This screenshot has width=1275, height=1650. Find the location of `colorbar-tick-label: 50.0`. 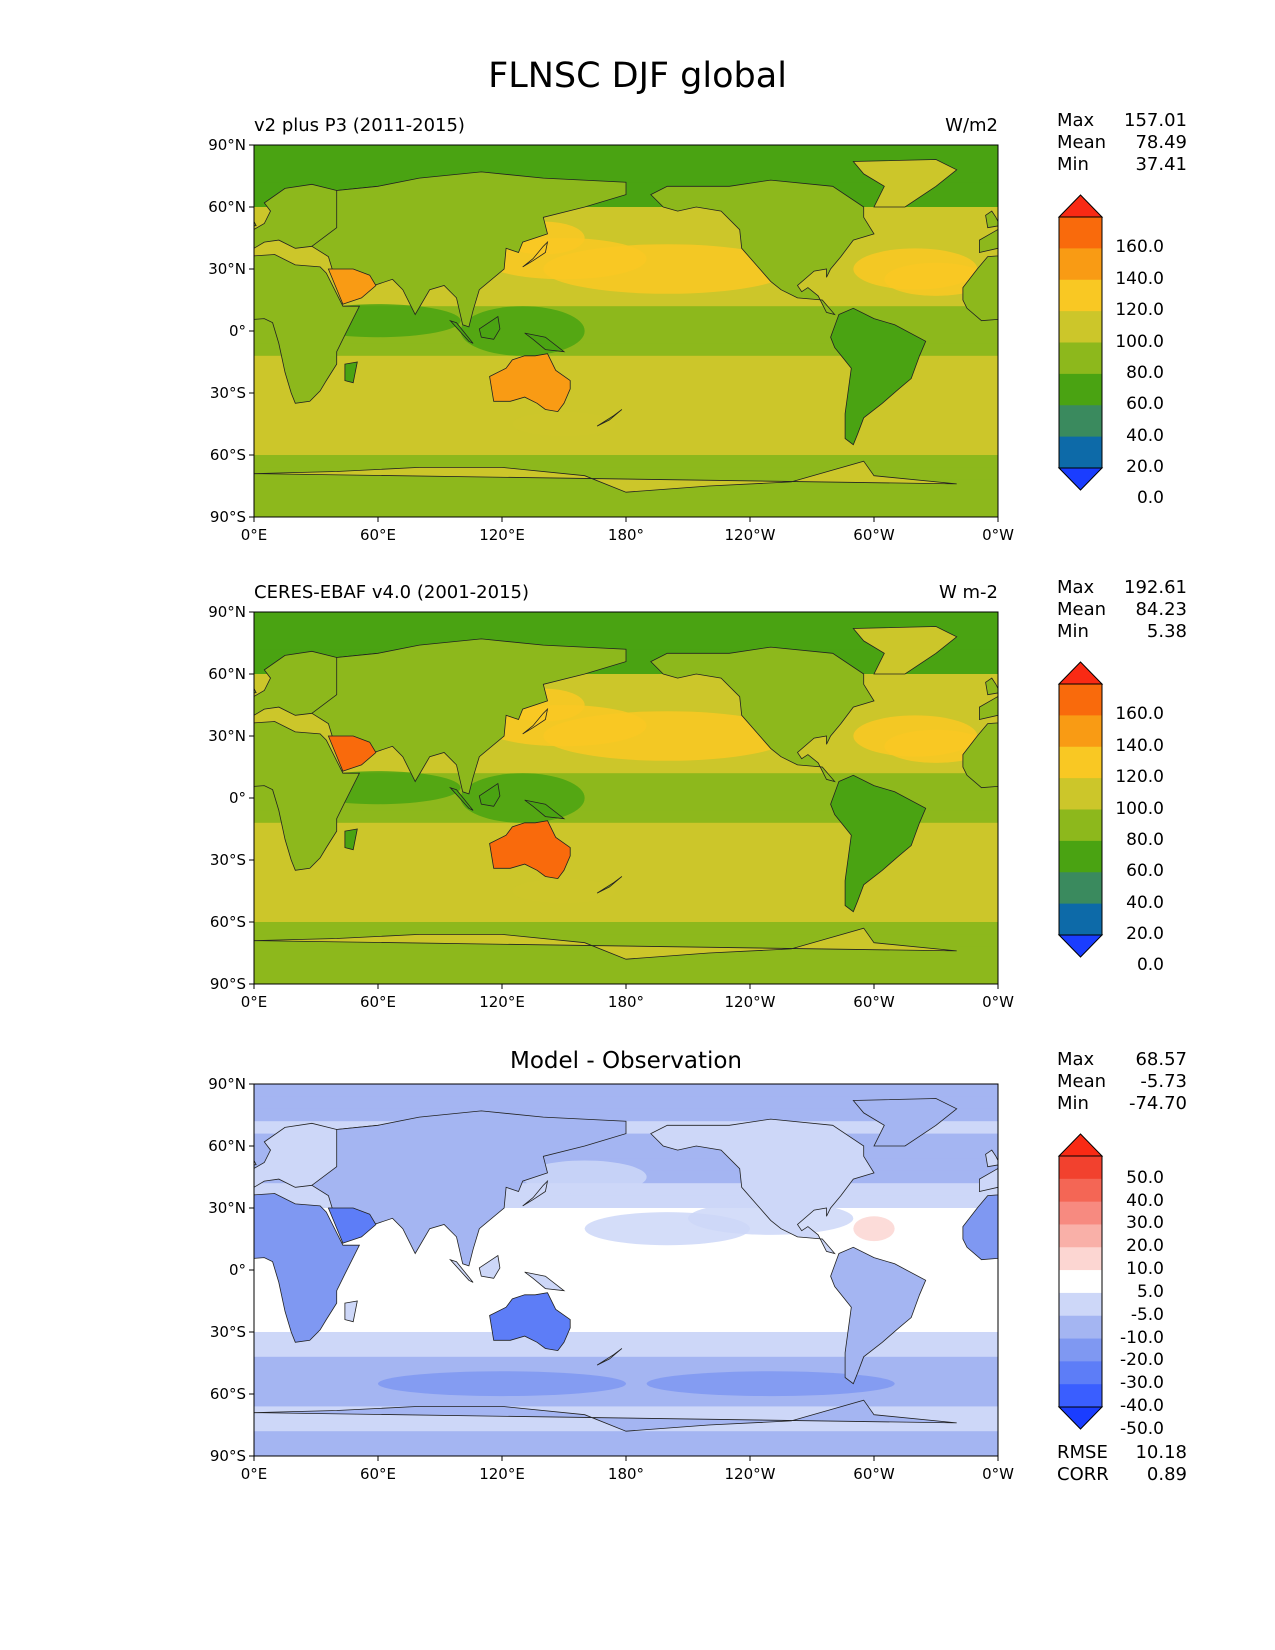

colorbar-tick-label: 50.0 is located at coordinates (1145, 1177).